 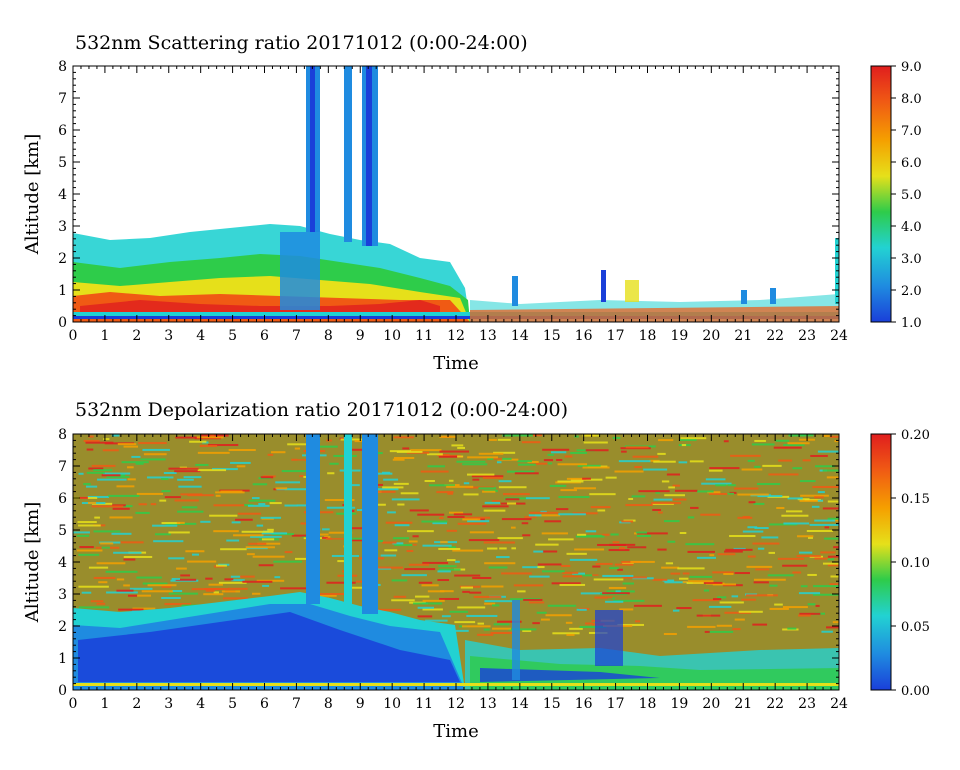 What do you see at coordinates (743, 336) in the screenshot?
I see `x-tick-label: 21` at bounding box center [743, 336].